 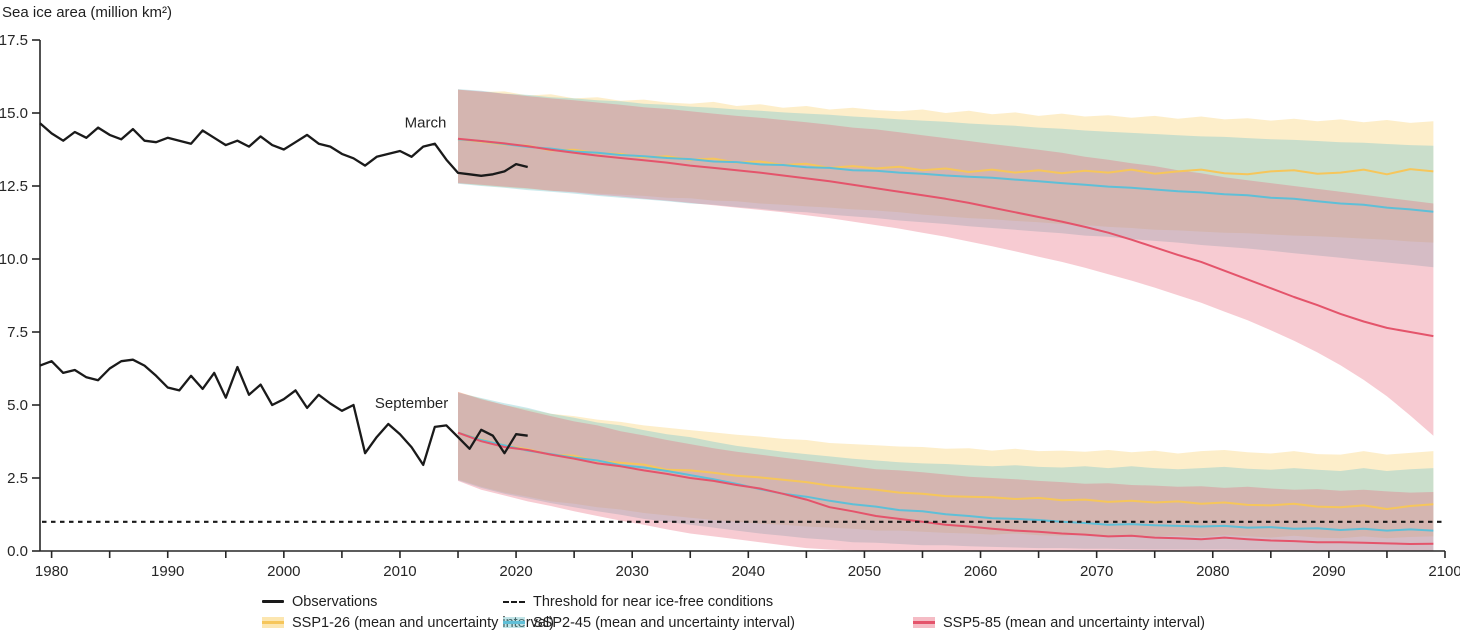 I want to click on y-tick-label: 17.5, so click(x=14, y=40).